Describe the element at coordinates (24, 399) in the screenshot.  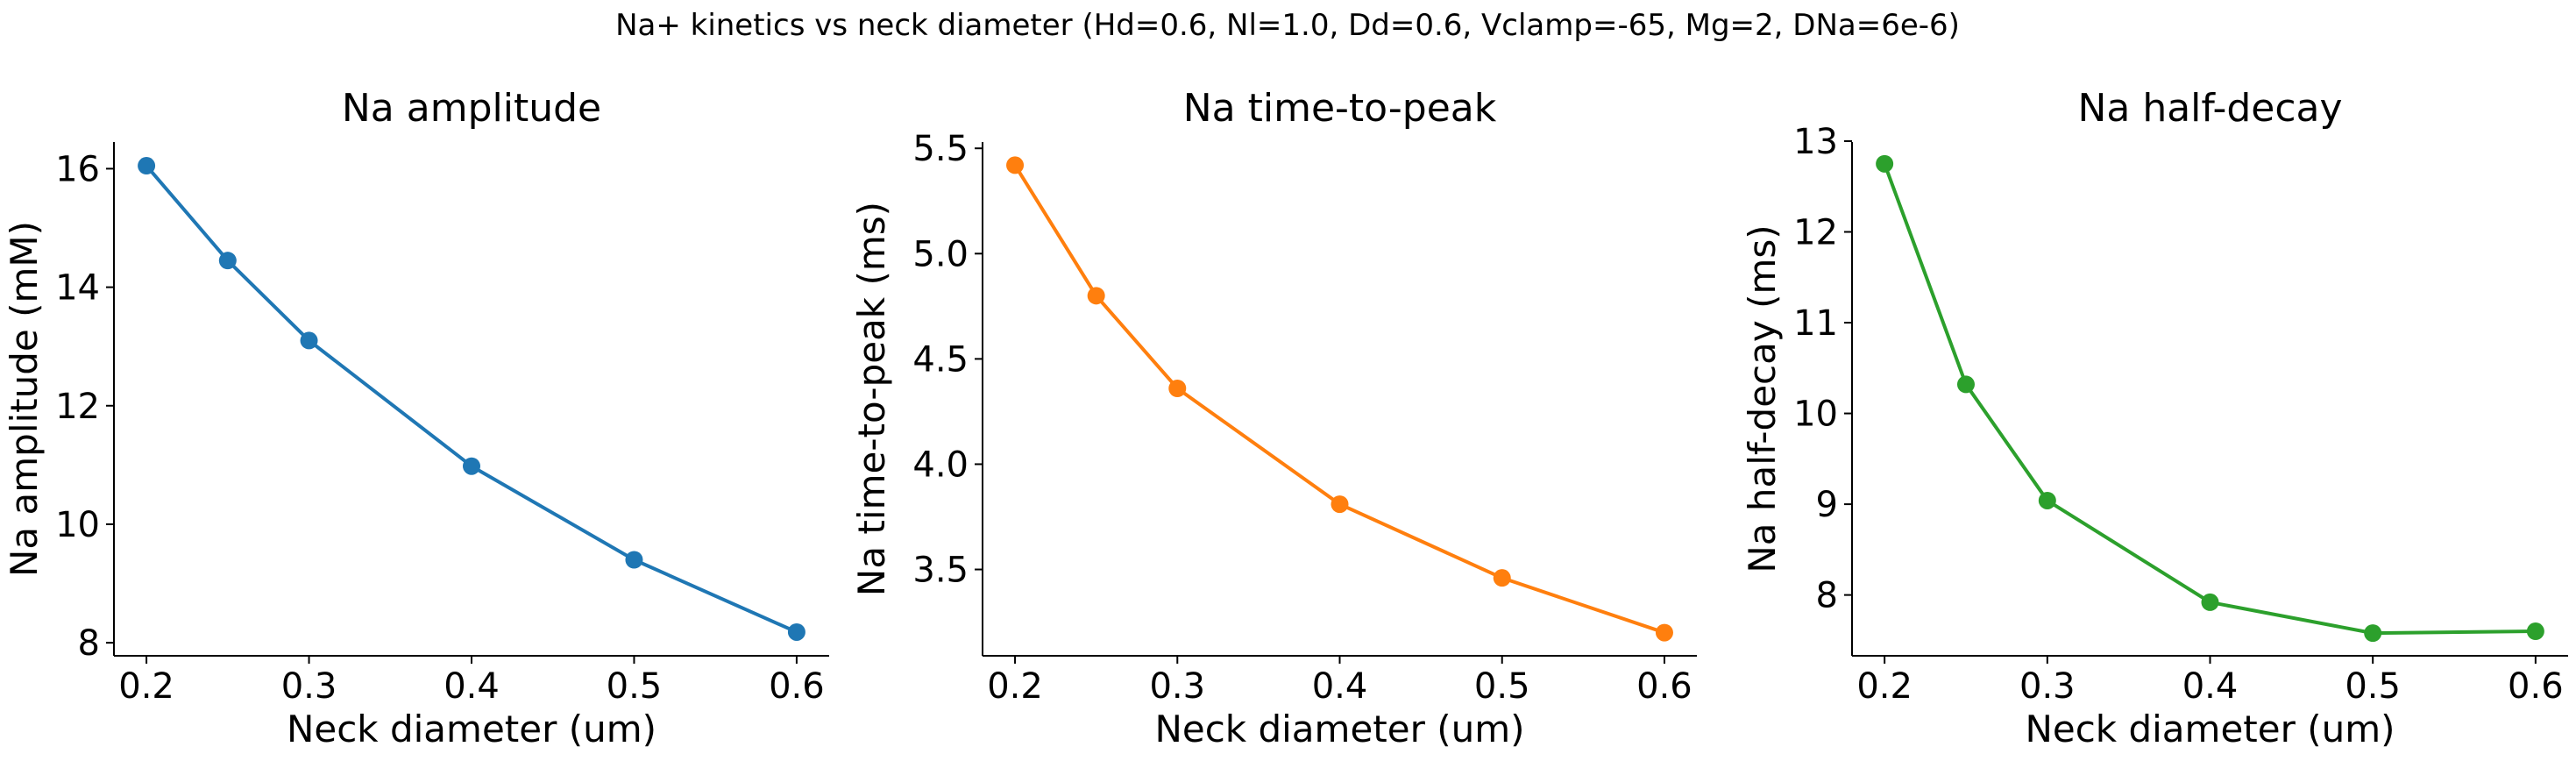
I see `y-axis-label: Na amplitude (mM)` at that location.